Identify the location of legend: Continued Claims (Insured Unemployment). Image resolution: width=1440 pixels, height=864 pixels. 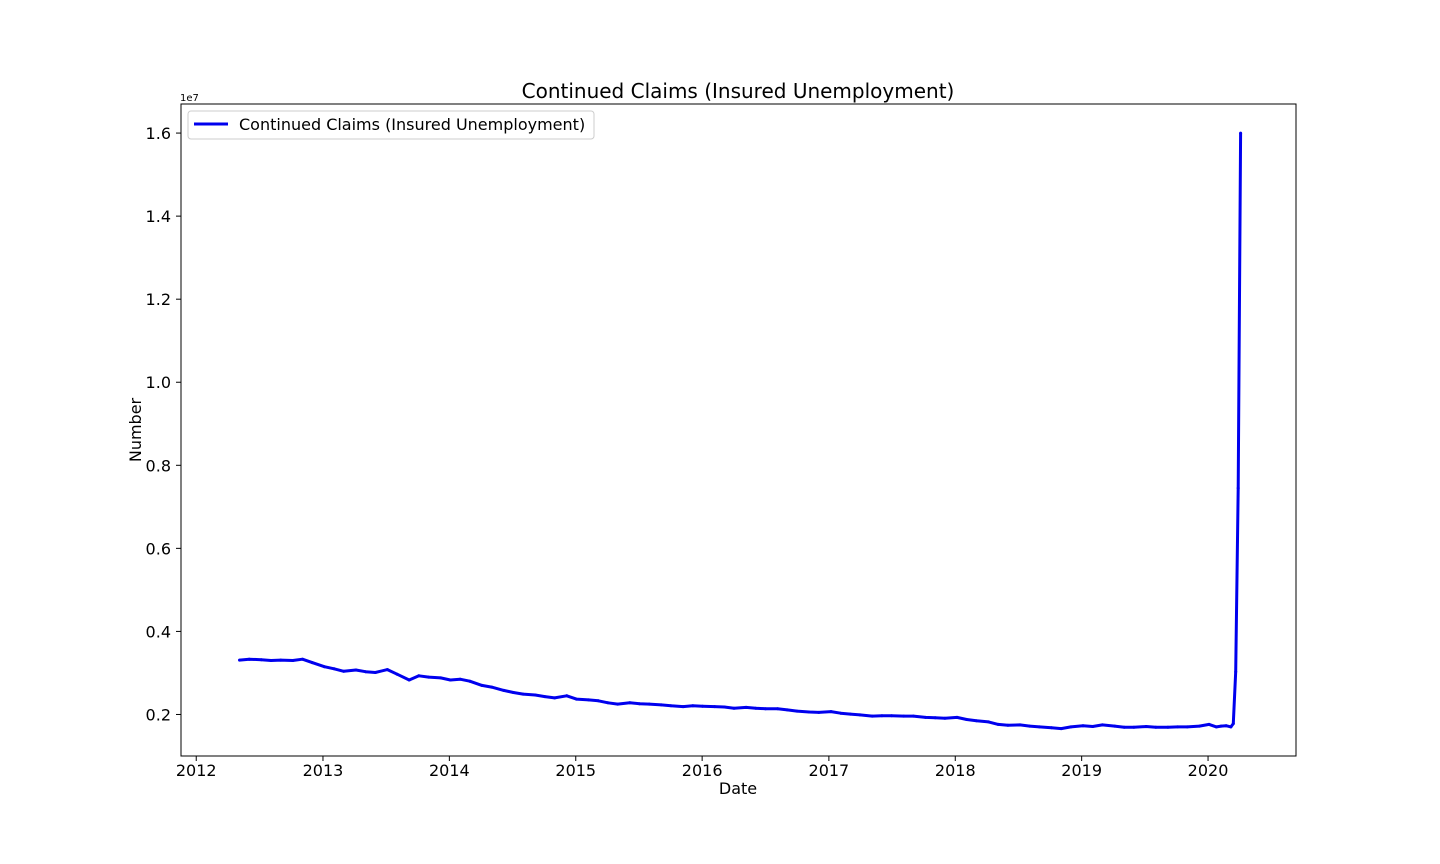
(391, 125).